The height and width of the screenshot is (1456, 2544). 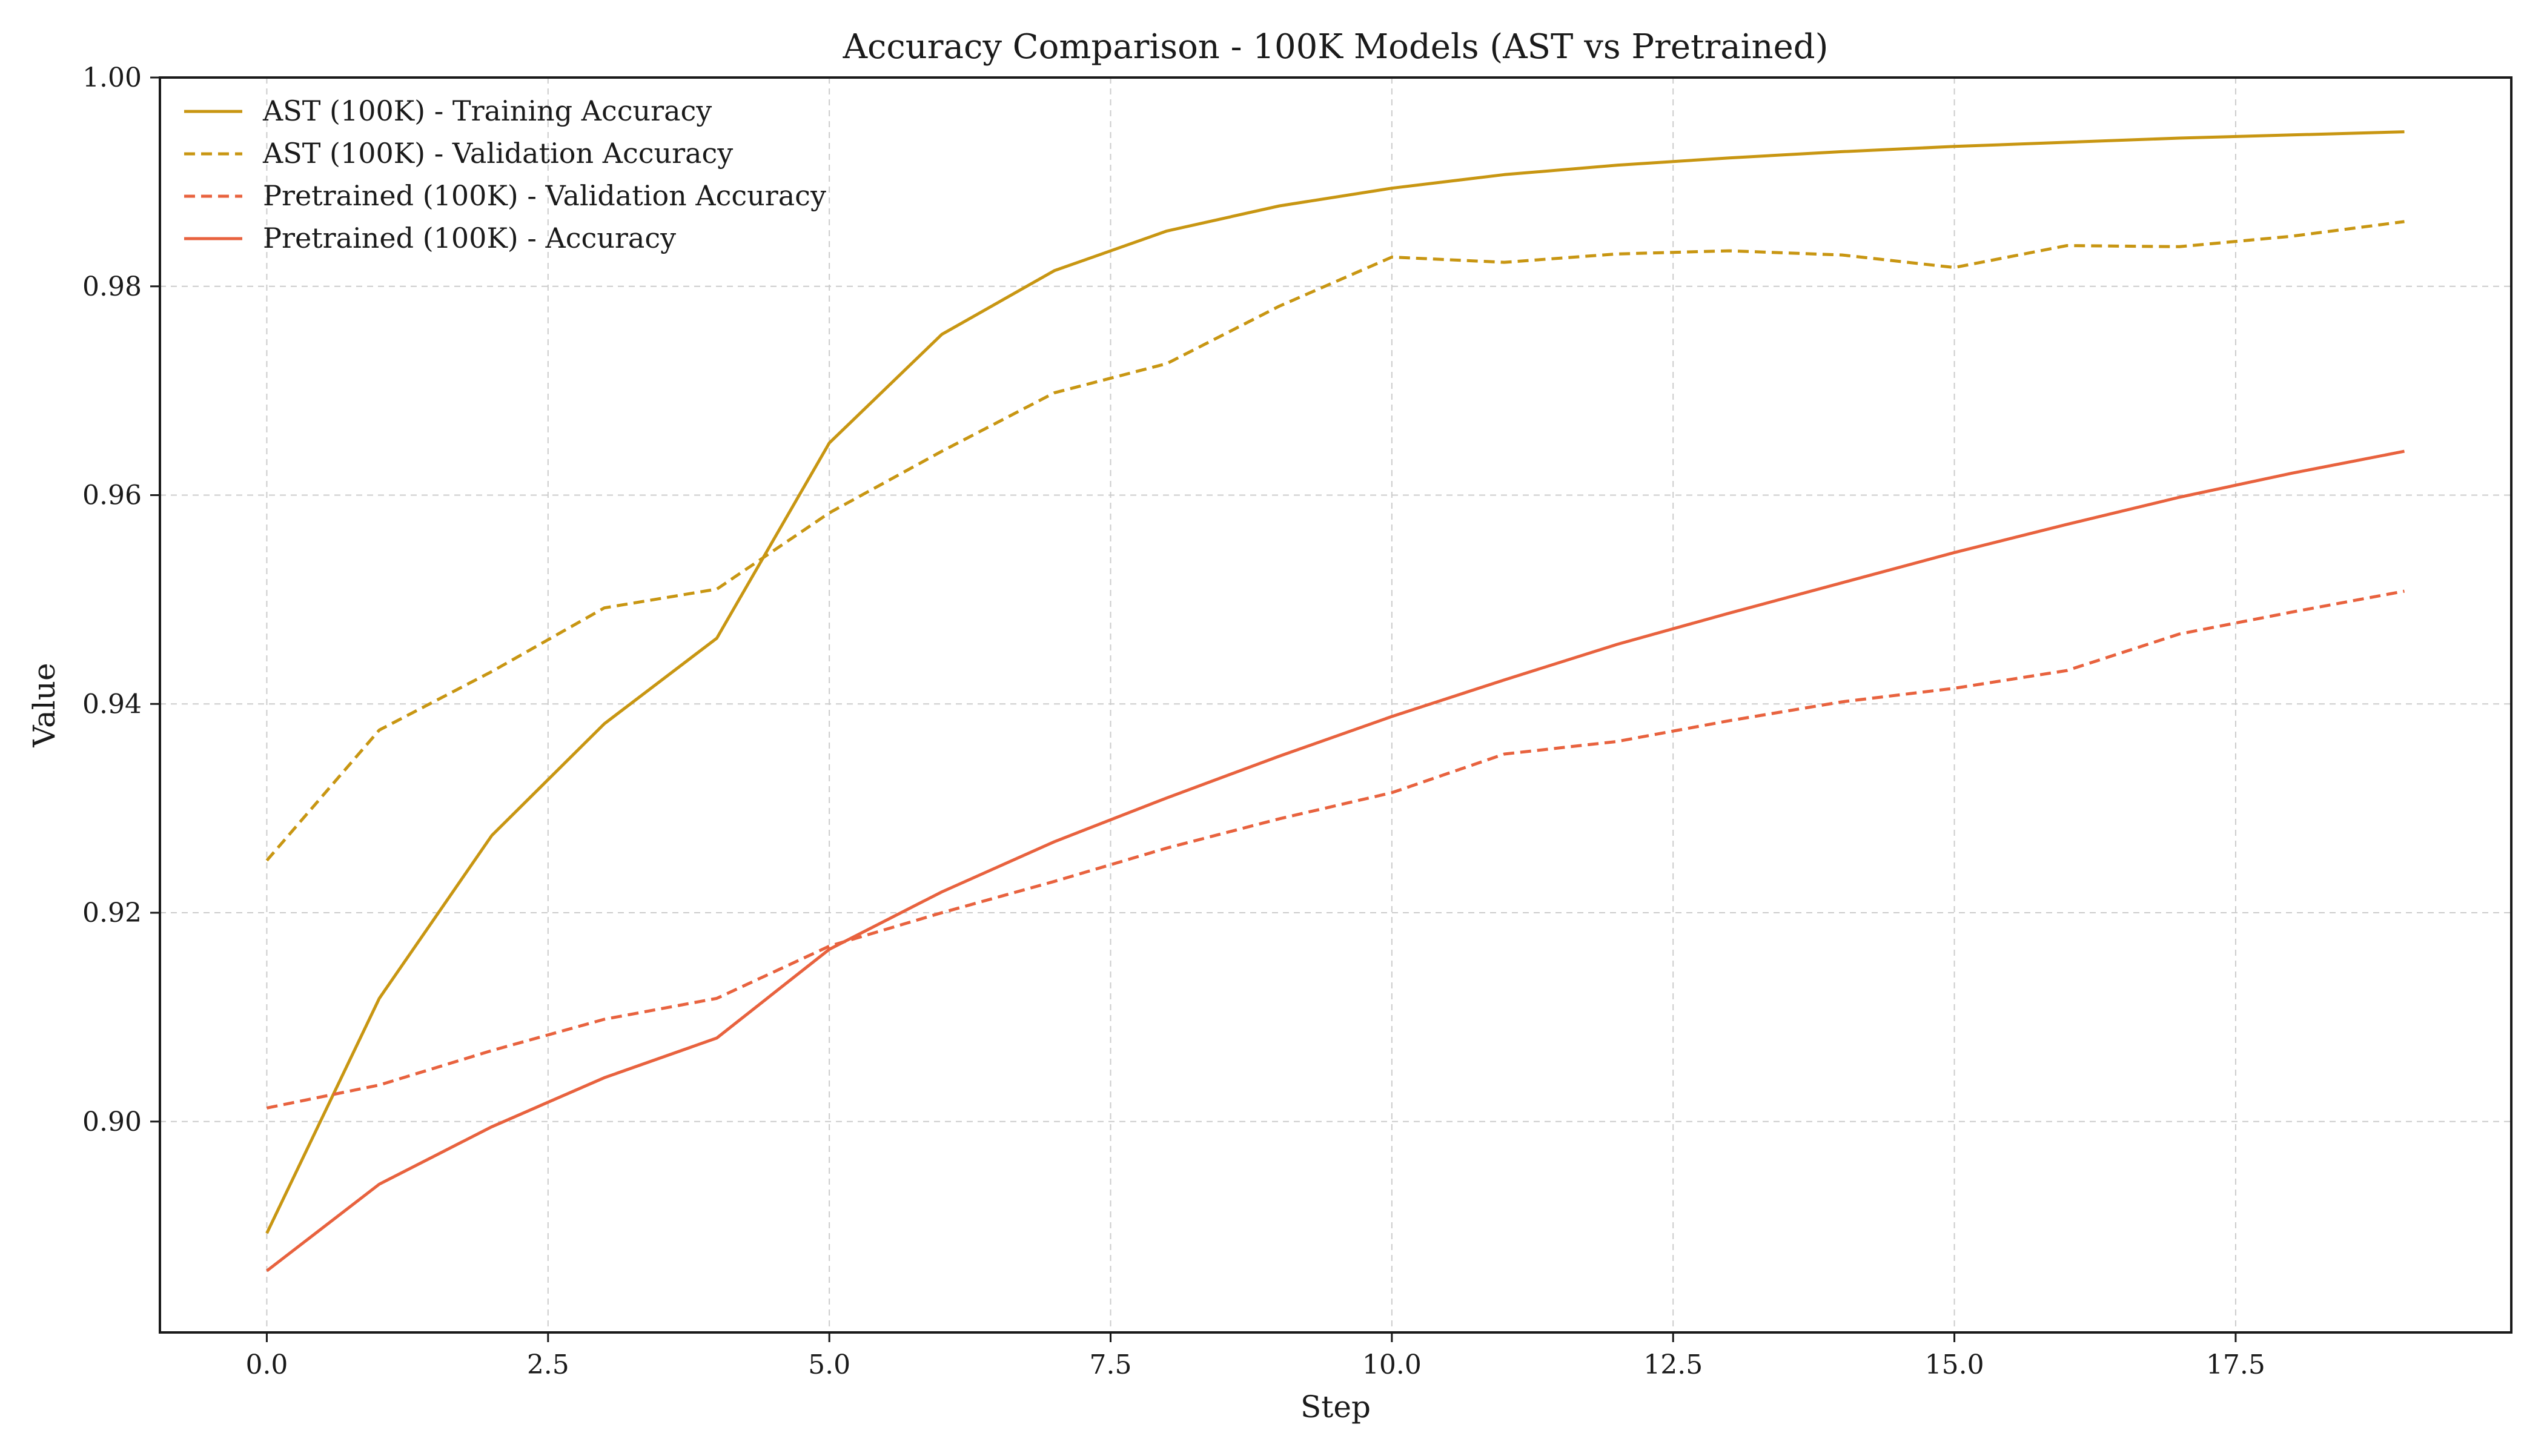 What do you see at coordinates (266, 1364) in the screenshot?
I see `x-tick-label: 0.0` at bounding box center [266, 1364].